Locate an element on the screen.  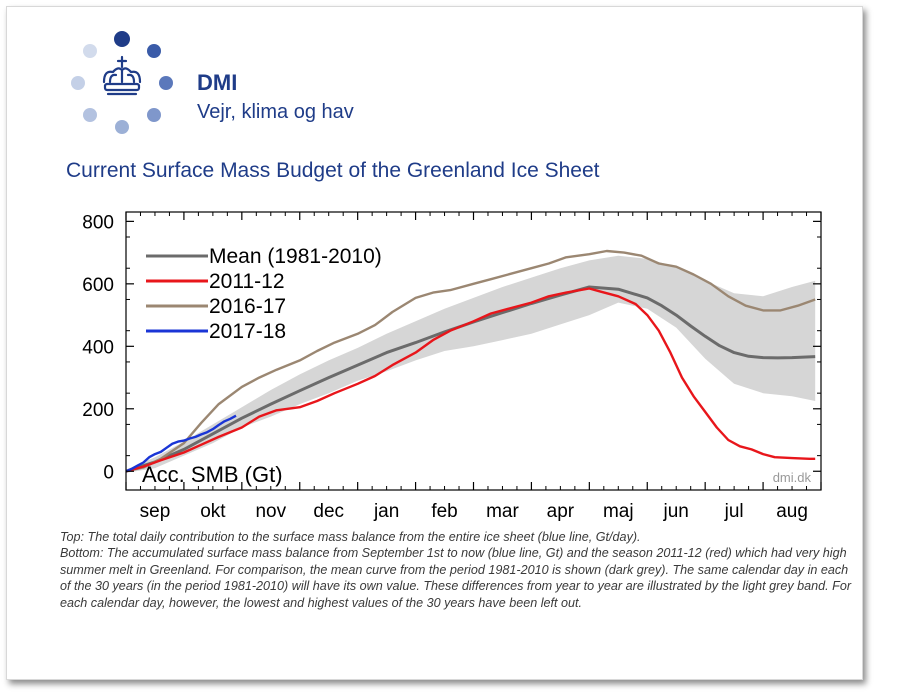
crown-icon is located at coordinates (122, 75).